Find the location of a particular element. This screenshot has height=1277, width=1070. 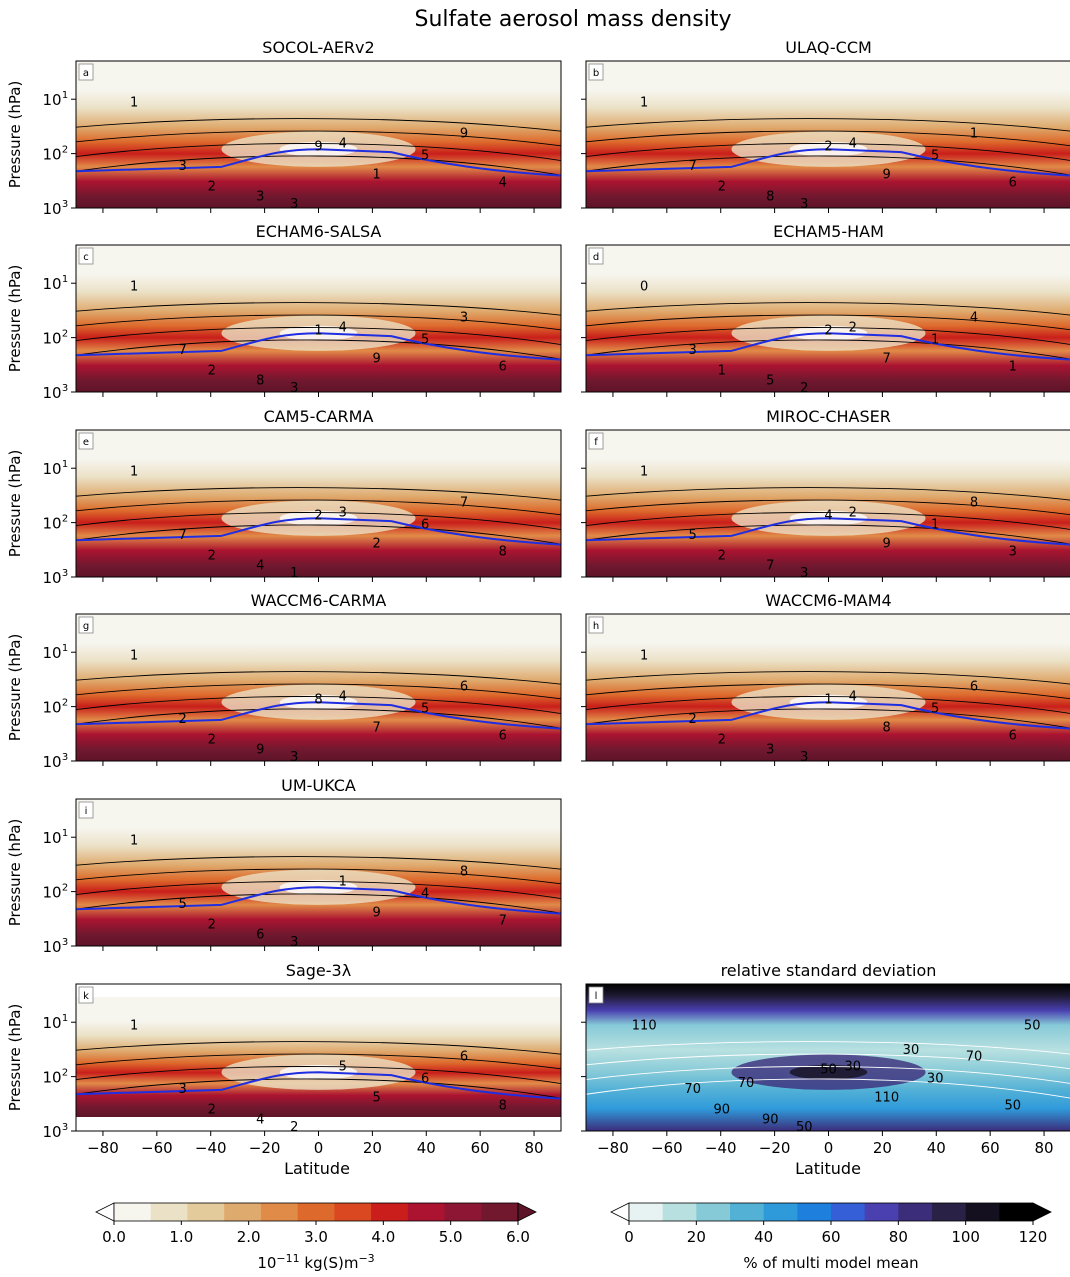

y-tick-exponent: 1 is located at coordinates (65, 1018).